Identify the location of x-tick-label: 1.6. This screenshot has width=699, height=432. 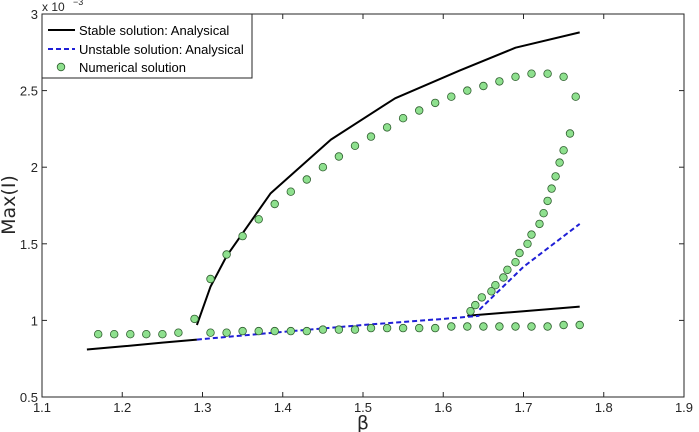
(443, 407).